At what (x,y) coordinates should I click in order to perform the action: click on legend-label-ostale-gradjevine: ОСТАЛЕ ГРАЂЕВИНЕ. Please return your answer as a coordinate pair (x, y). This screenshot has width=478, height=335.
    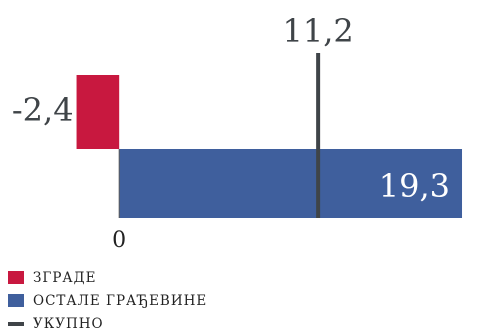
    Looking at the image, I should click on (120, 300).